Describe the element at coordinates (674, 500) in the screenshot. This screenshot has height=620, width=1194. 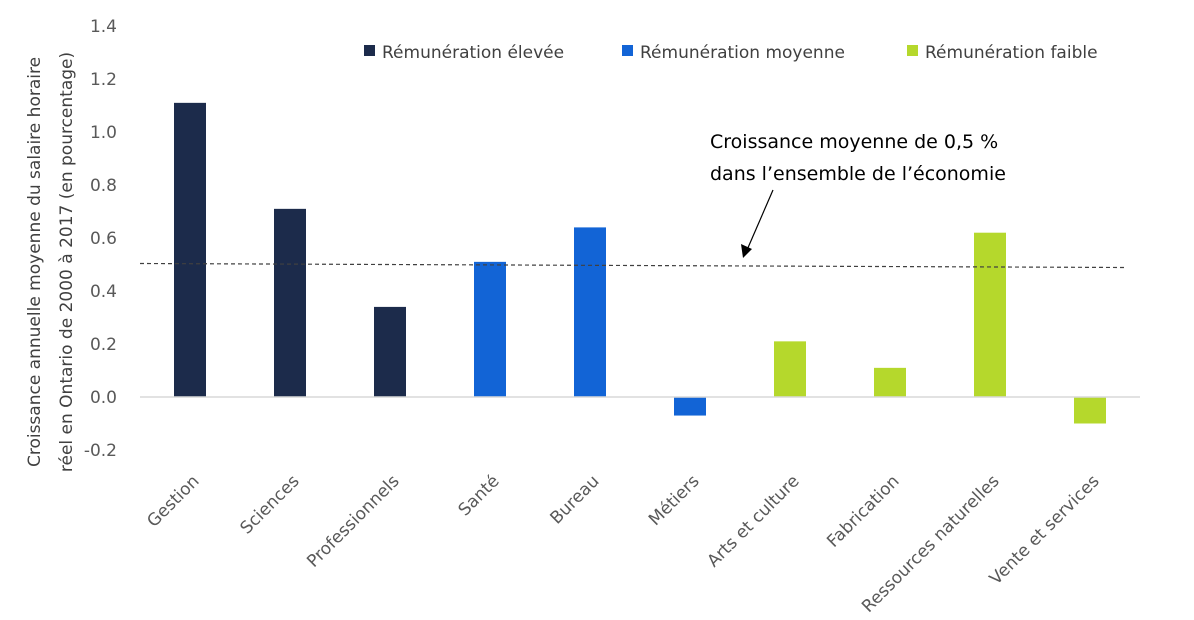
I see `category-label: Métiers` at that location.